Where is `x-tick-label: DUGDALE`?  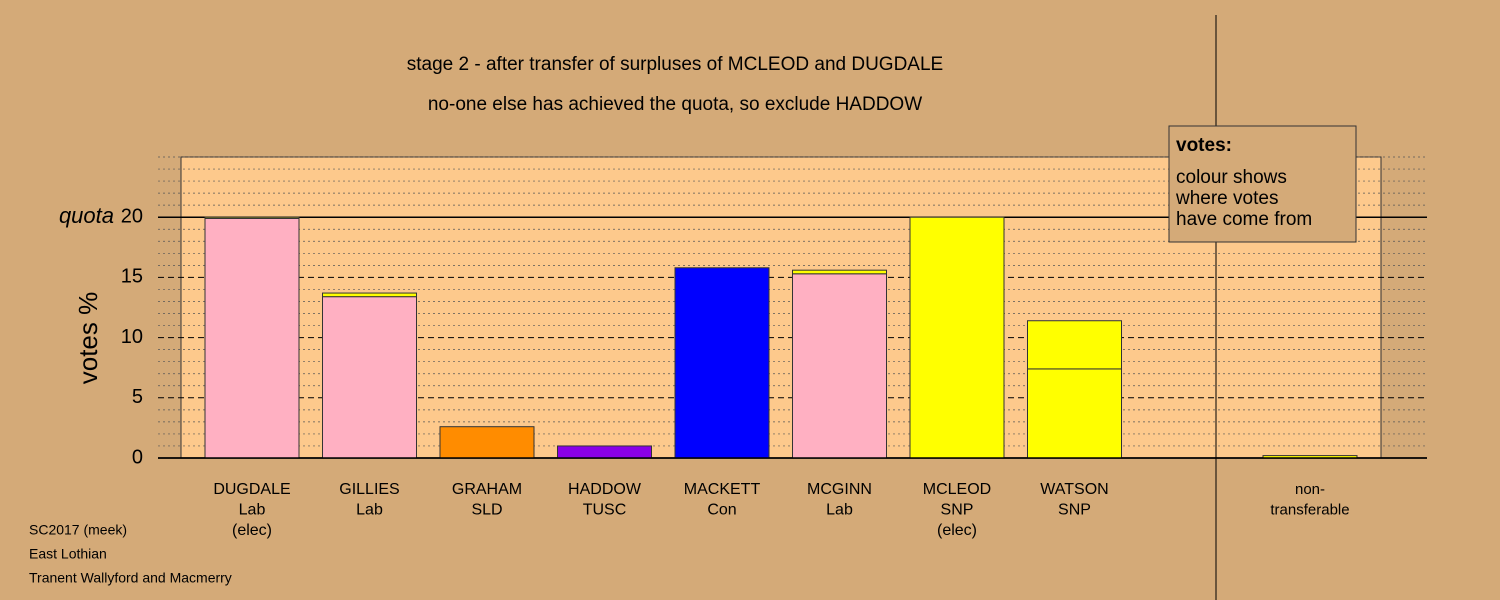
x-tick-label: DUGDALE is located at coordinates (251, 489).